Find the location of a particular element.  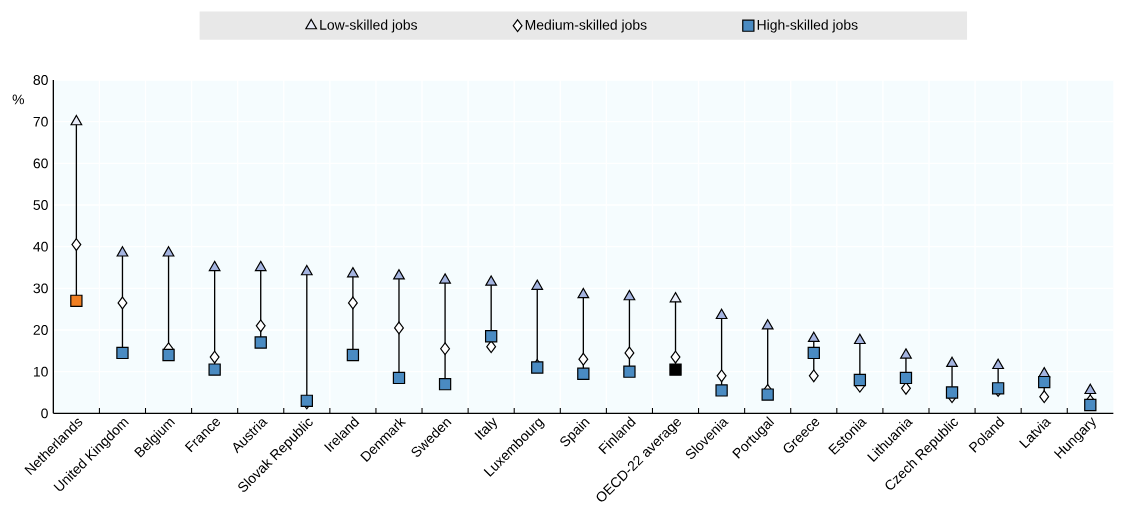

y-axis-title: % is located at coordinates (18, 99).